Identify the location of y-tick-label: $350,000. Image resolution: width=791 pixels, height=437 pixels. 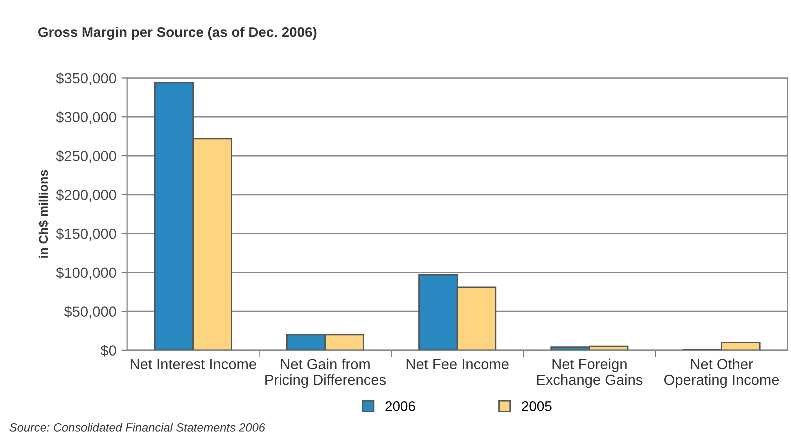
(86, 79).